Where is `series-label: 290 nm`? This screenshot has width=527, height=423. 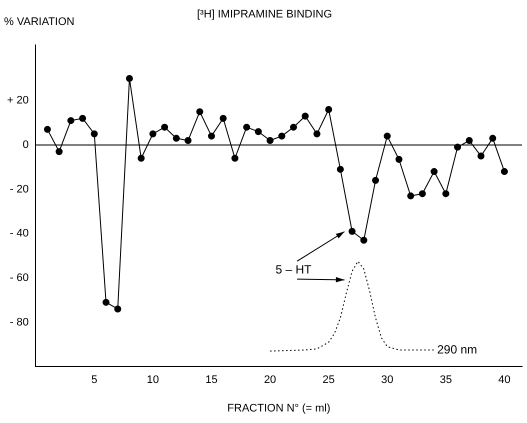
series-label: 290 nm is located at coordinates (457, 349).